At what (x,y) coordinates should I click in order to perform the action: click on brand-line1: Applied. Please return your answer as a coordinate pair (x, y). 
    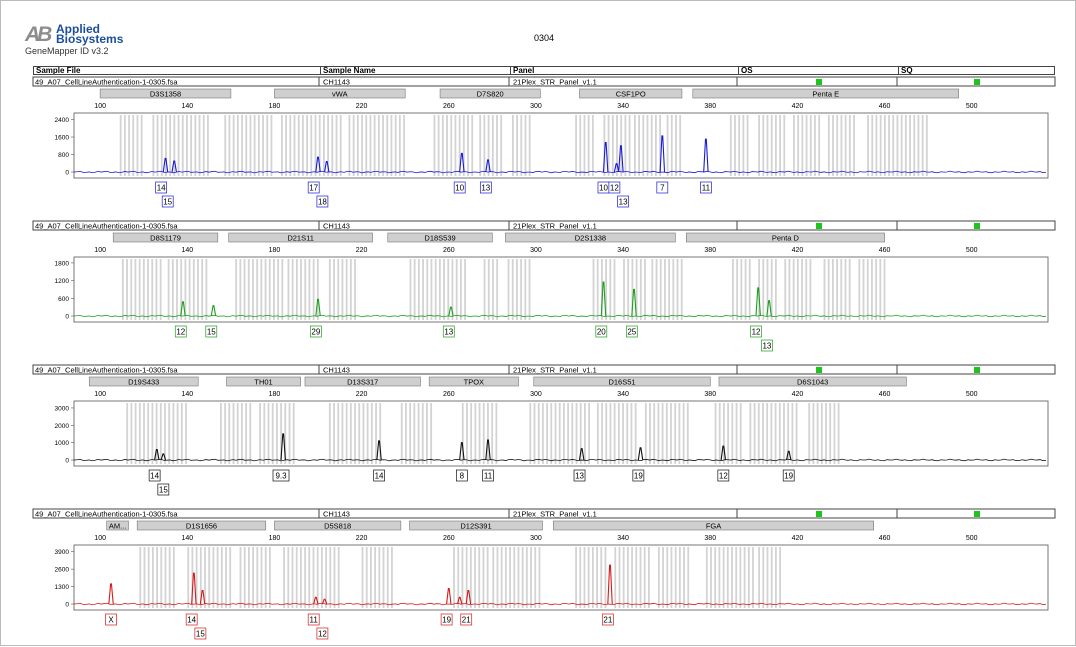
    Looking at the image, I should click on (78, 29).